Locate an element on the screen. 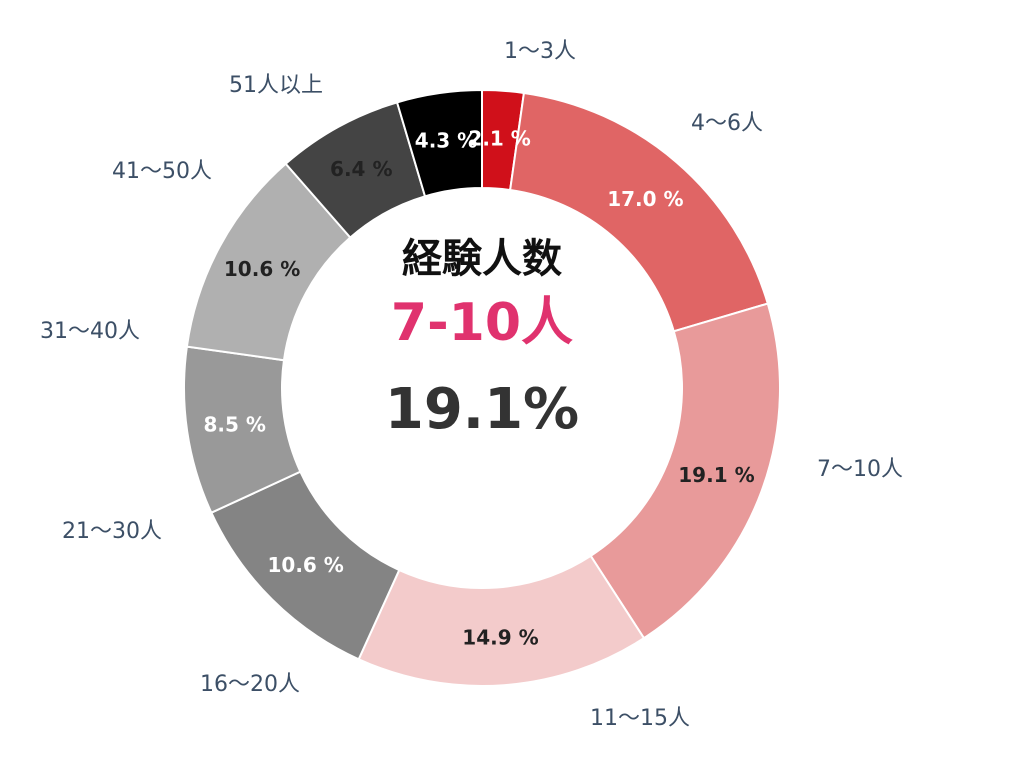 This screenshot has width=1032, height=766. category-label-7: 31〜40人 is located at coordinates (90, 331).